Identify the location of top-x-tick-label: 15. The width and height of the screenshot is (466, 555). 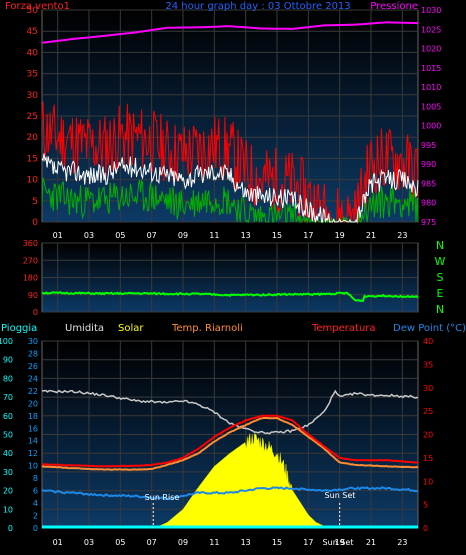
(277, 235).